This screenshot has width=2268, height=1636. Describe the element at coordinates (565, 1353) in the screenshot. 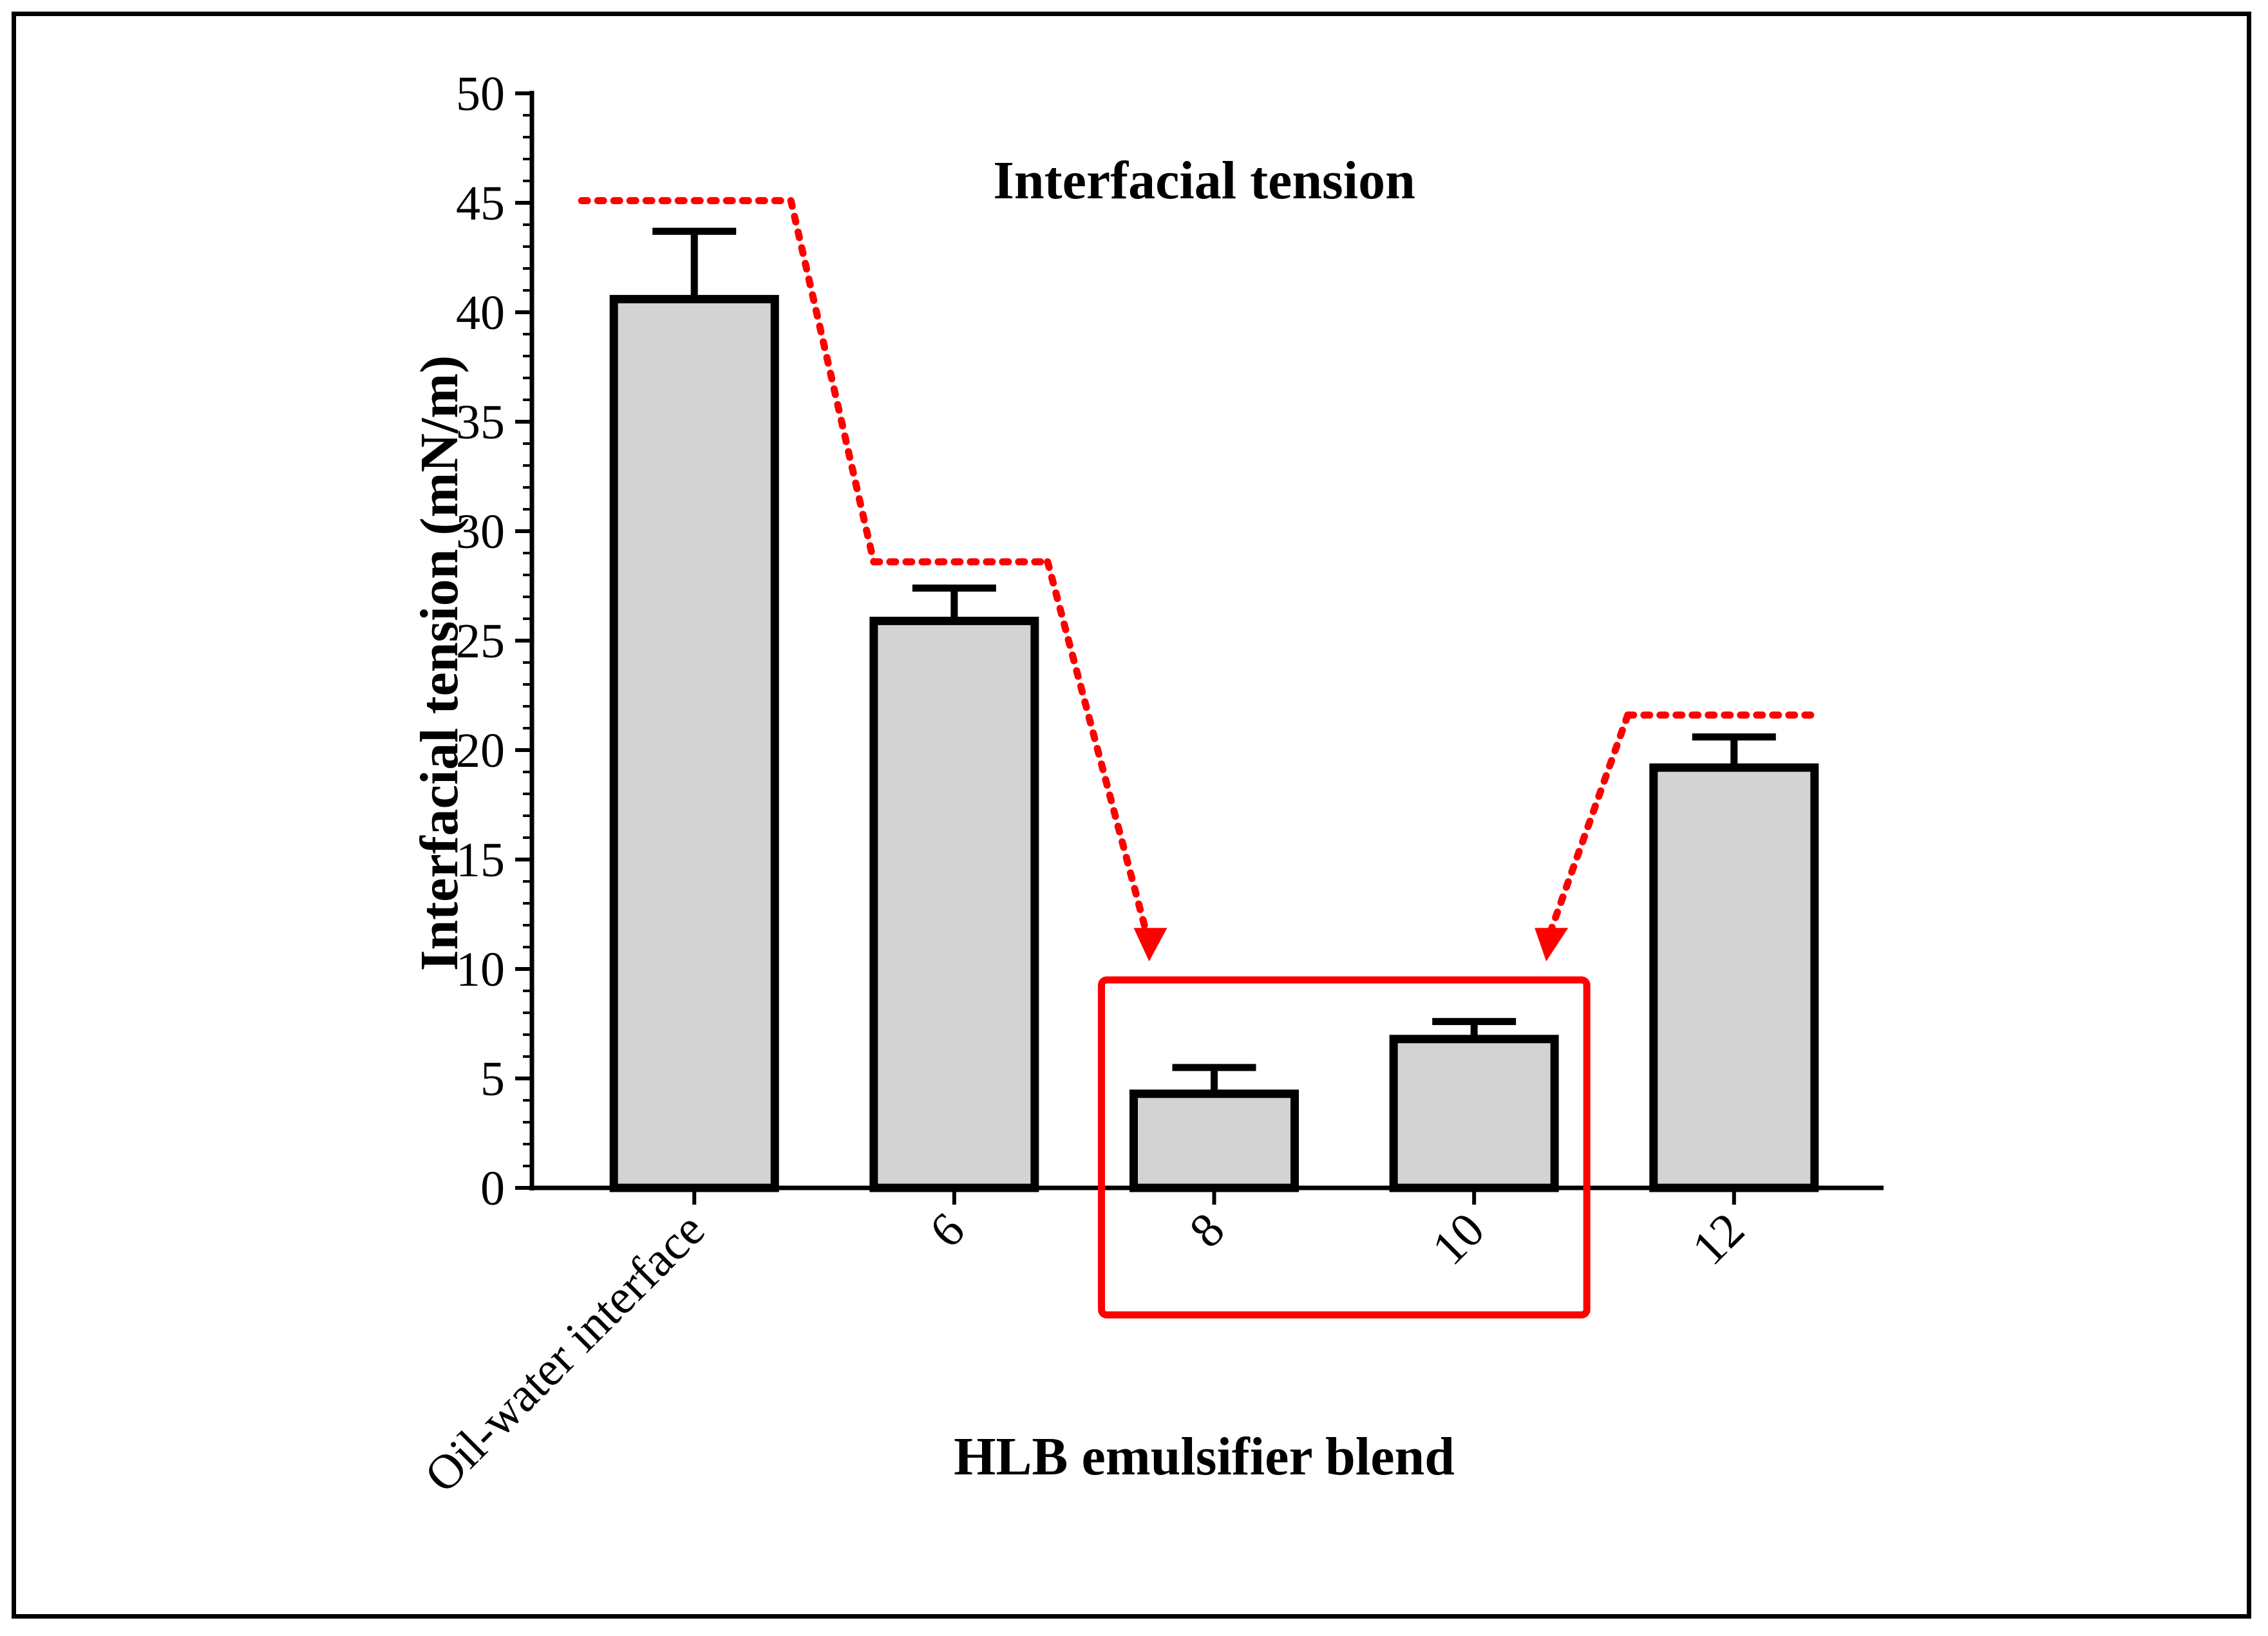

I see `x-tick-label: Oil-water interface` at that location.